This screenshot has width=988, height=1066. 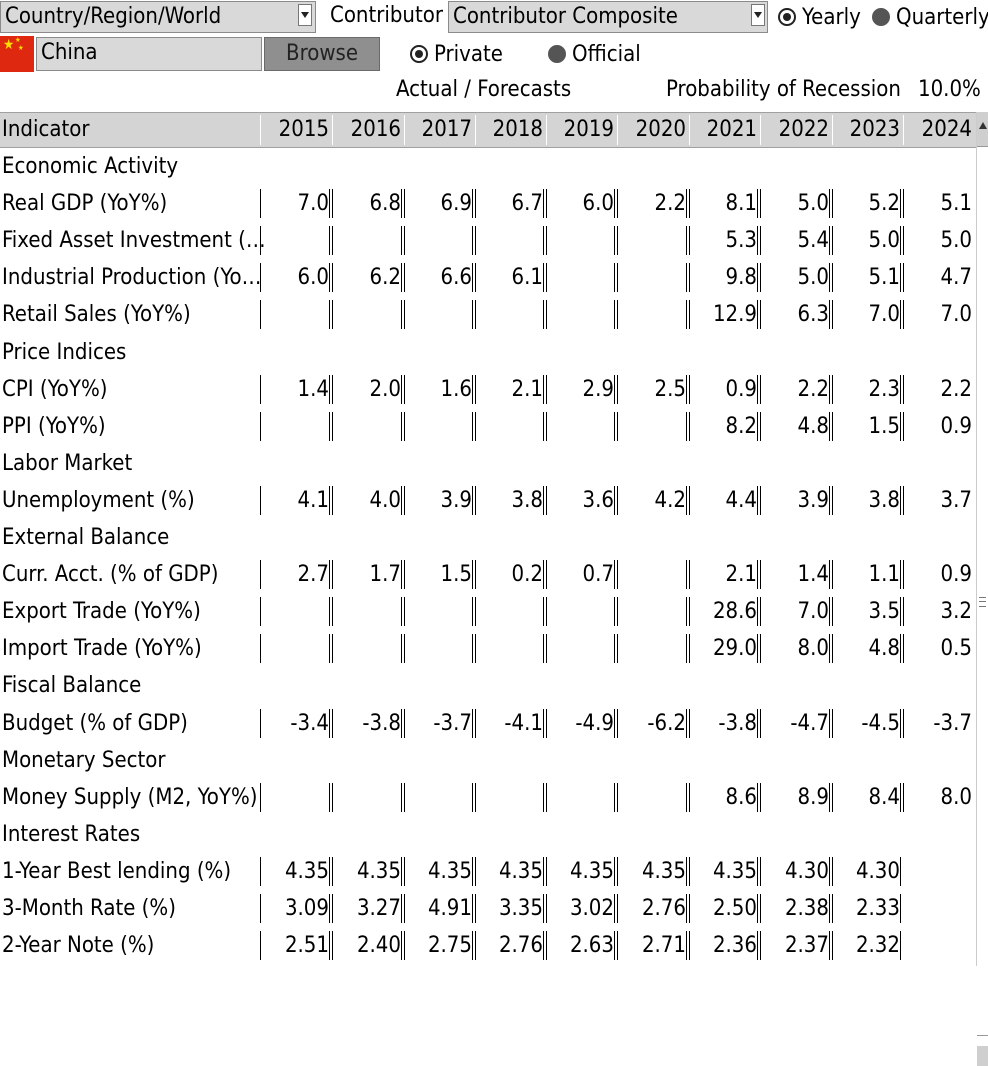 What do you see at coordinates (594, 54) in the screenshot?
I see `radio-official: Official` at bounding box center [594, 54].